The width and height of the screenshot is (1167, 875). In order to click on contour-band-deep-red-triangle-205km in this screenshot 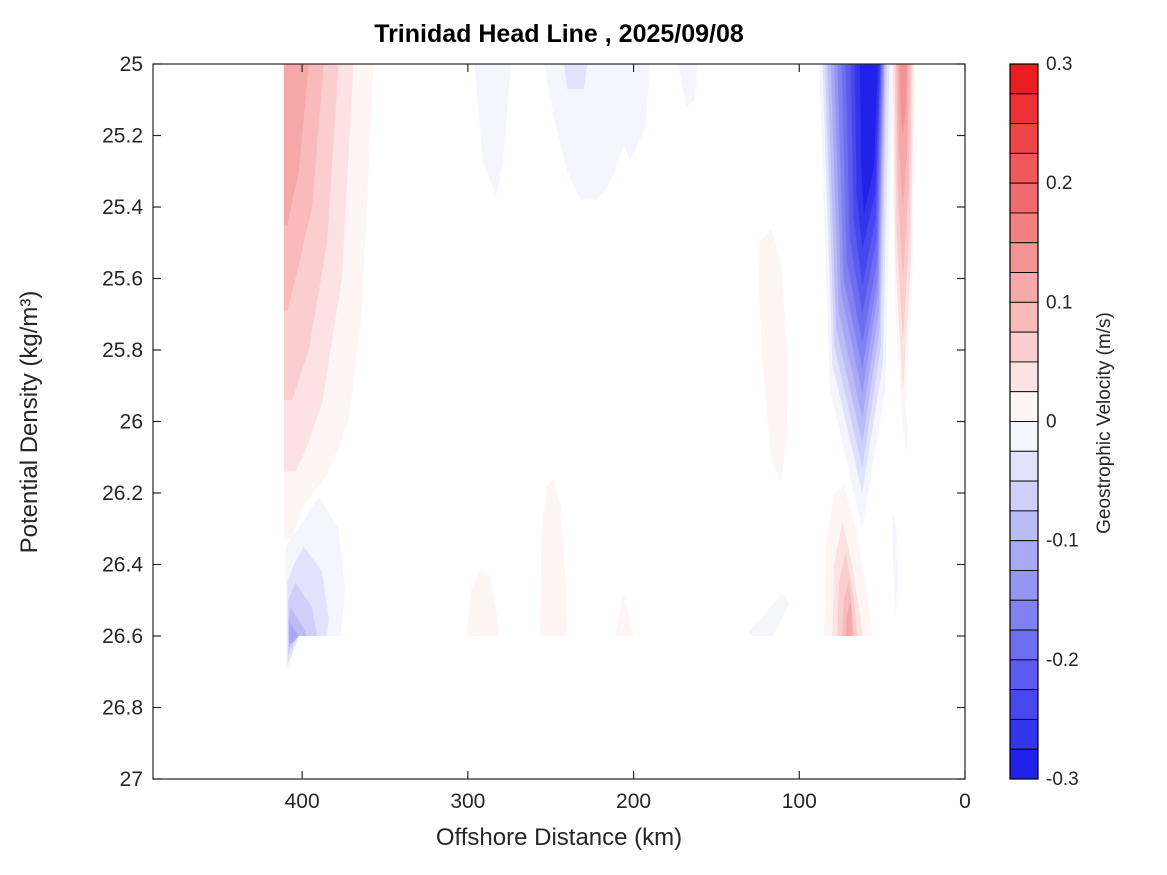, I will do `click(624, 614)`.